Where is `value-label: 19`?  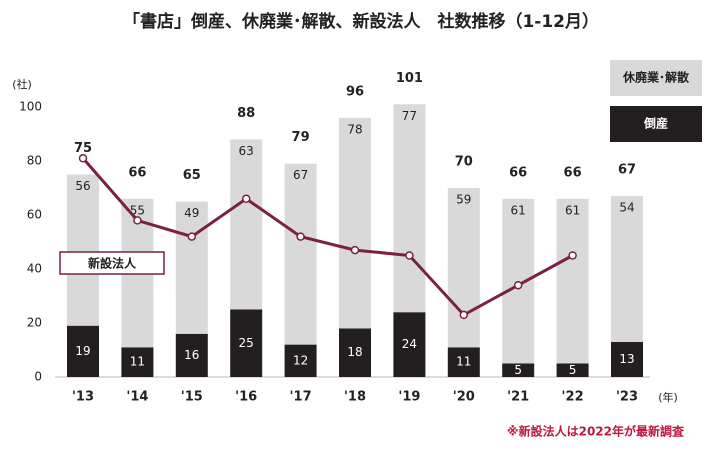
value-label: 19 is located at coordinates (82, 351).